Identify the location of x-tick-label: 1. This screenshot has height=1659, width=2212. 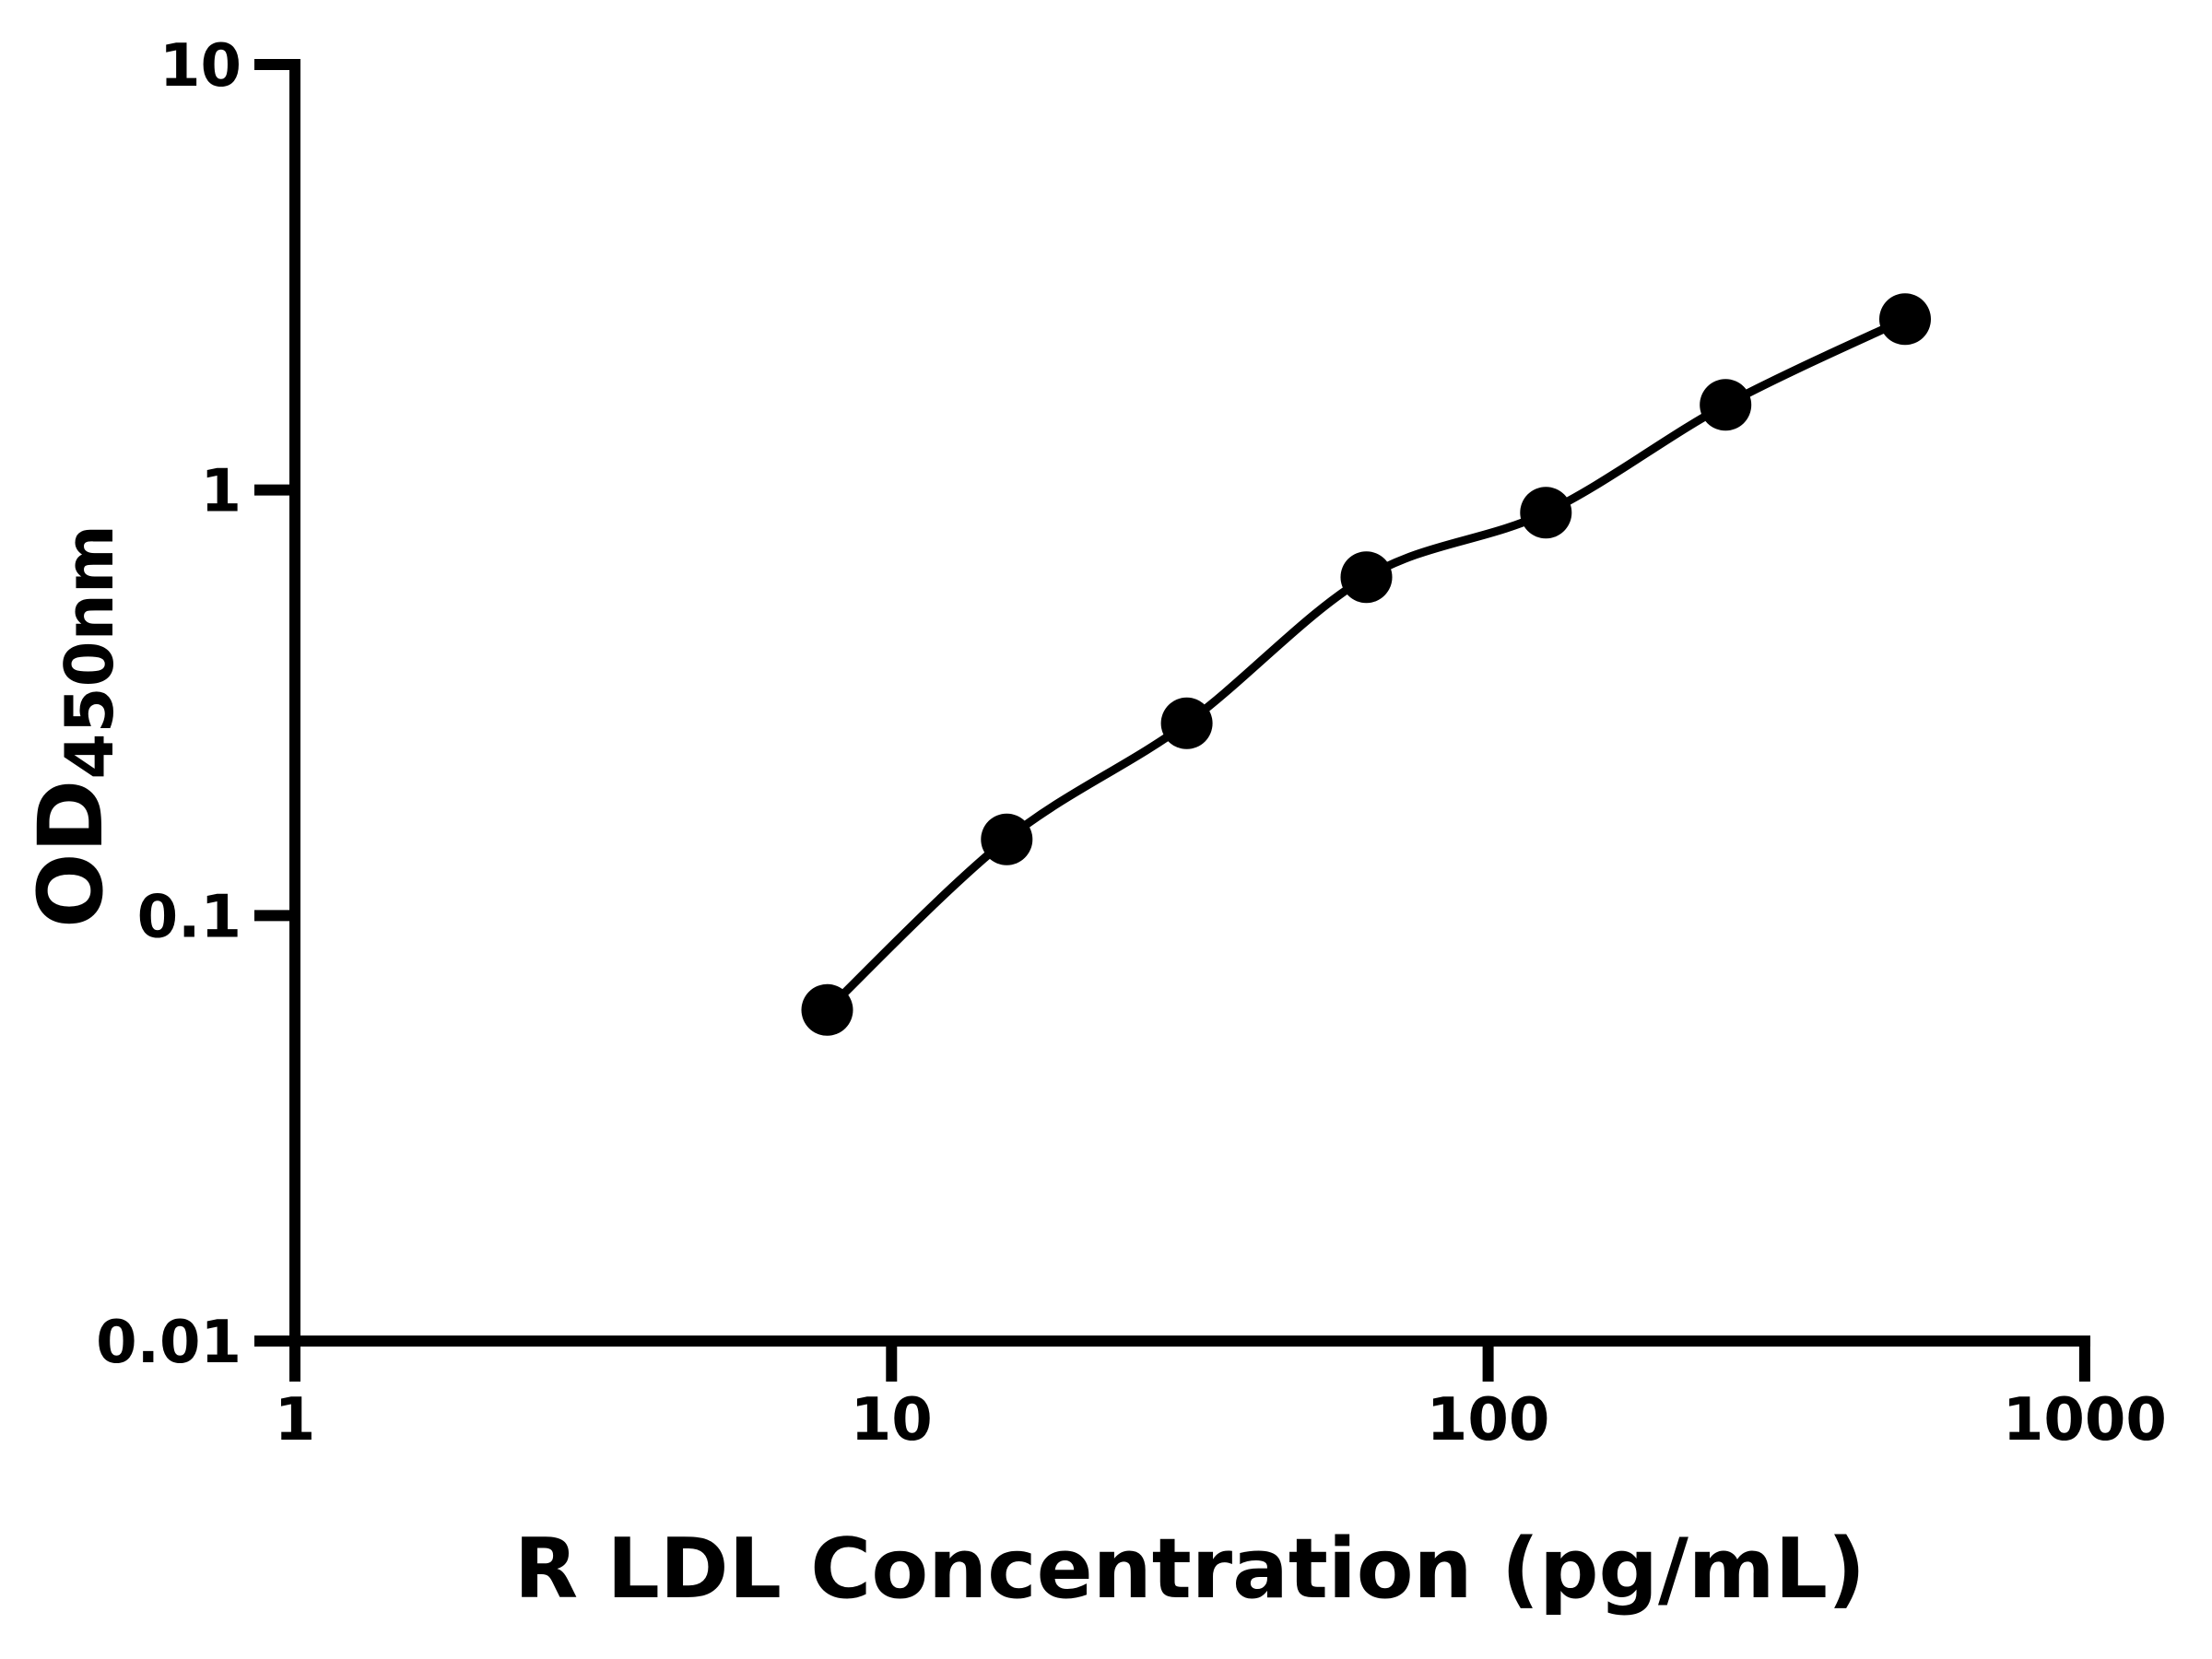
(295, 1420).